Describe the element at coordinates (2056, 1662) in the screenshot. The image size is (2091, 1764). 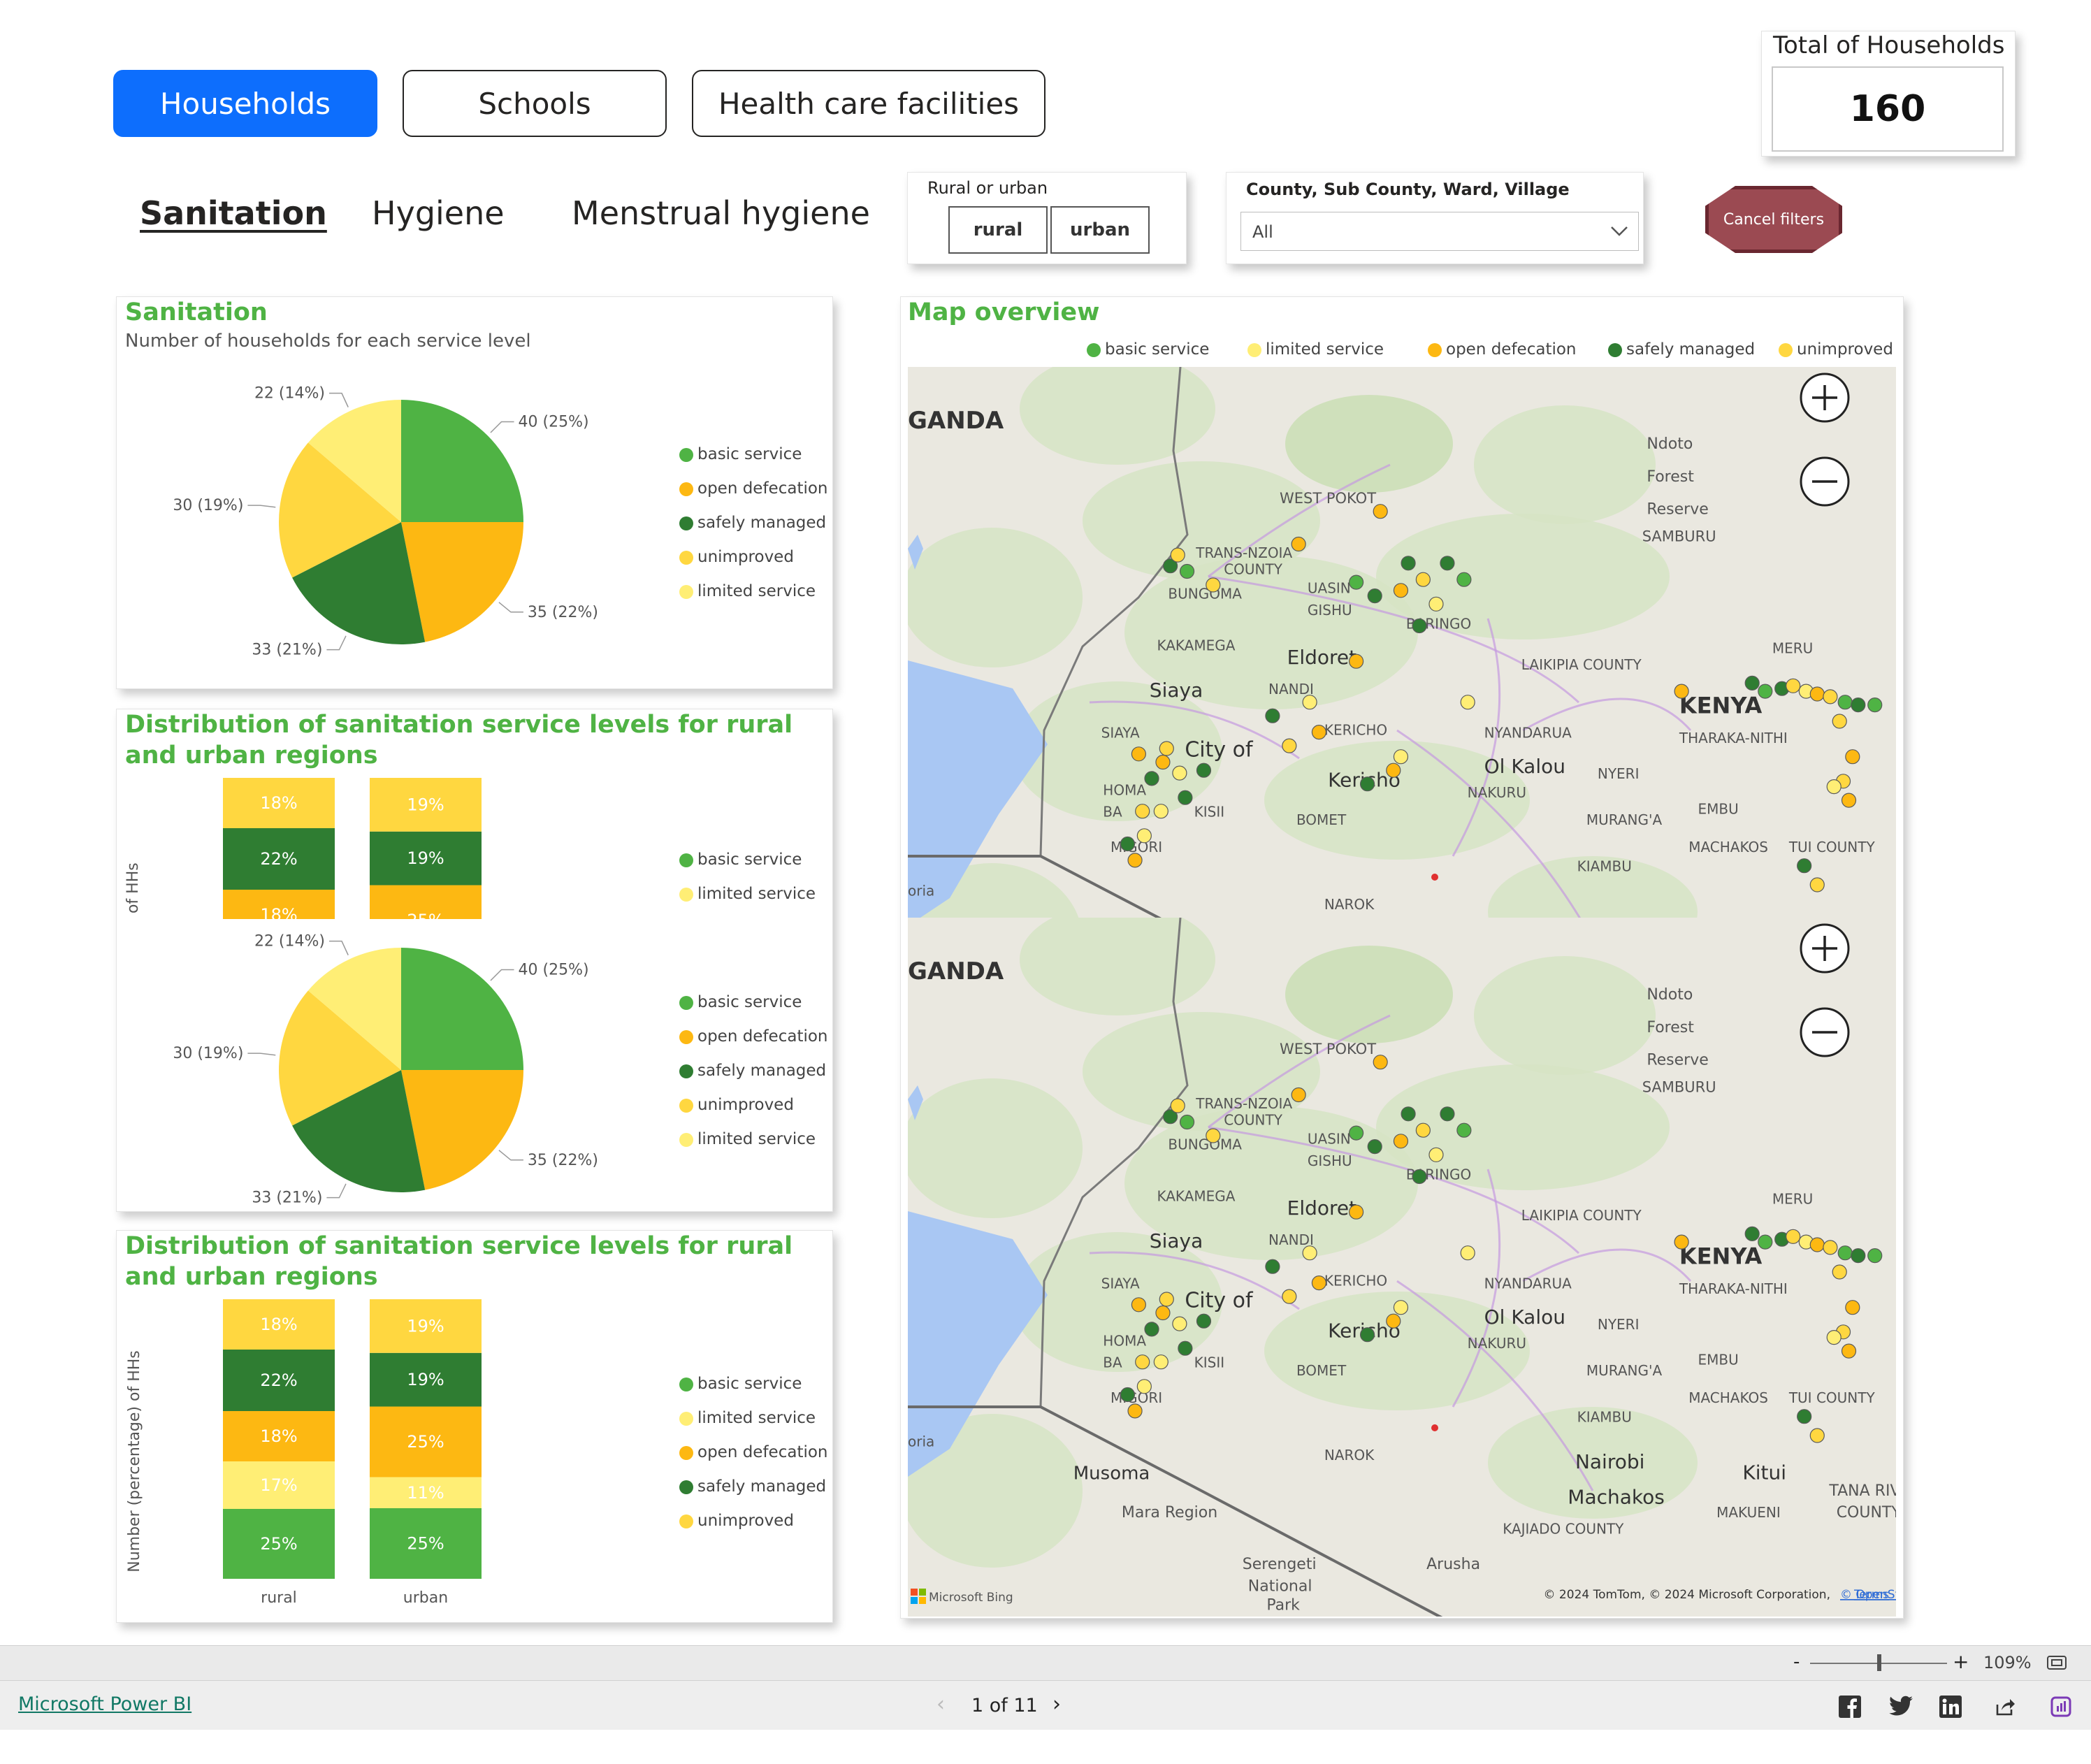
I see `fit-to-page-icon` at that location.